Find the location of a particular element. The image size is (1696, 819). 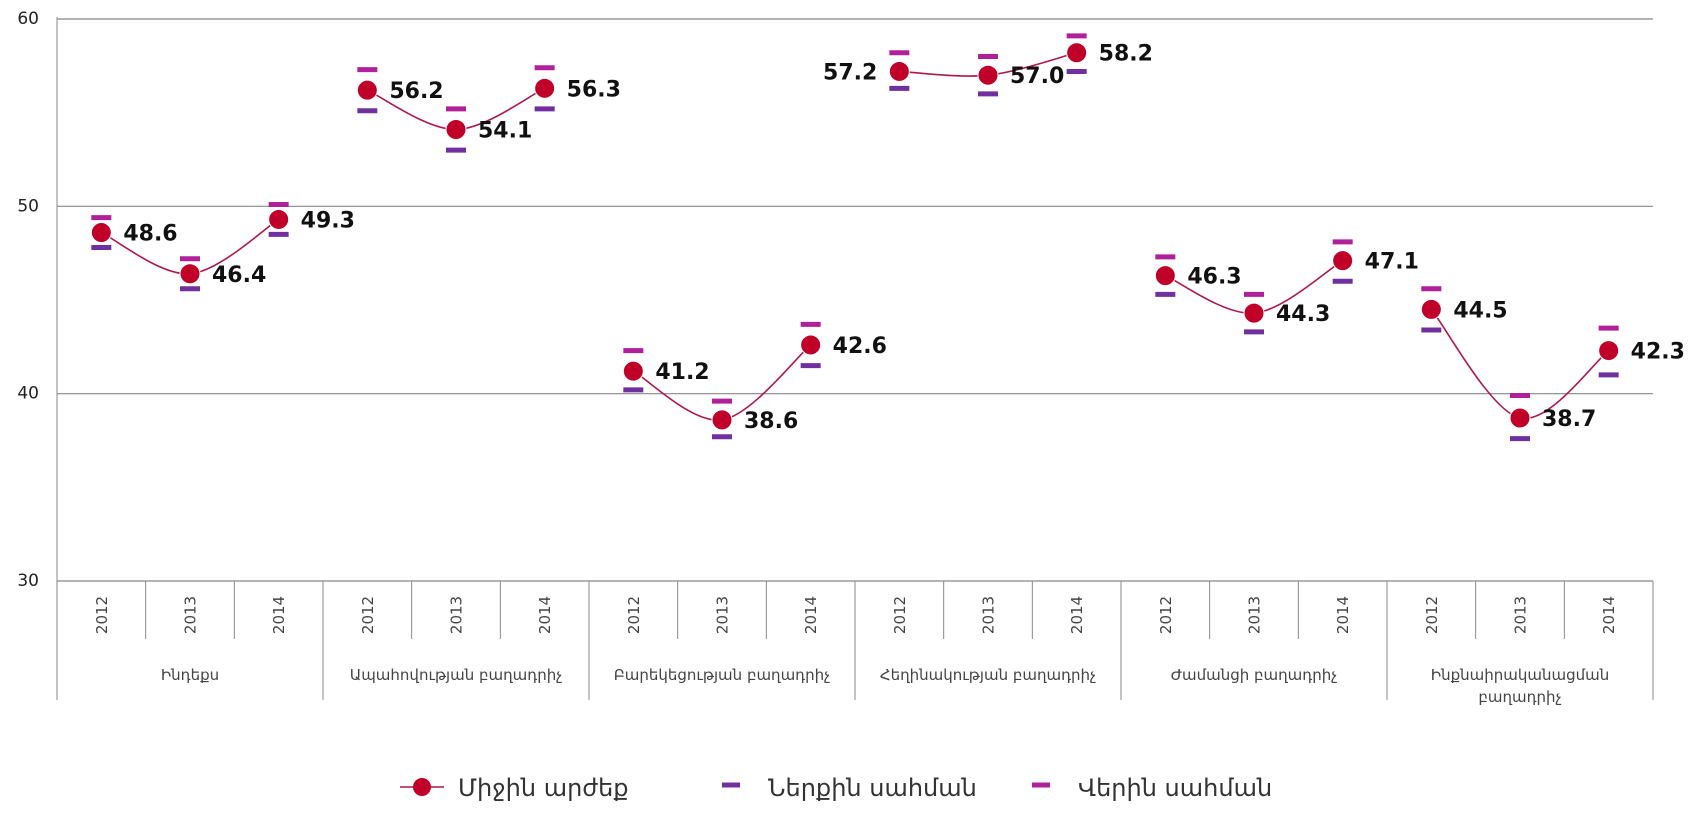

data-label: 56.3 is located at coordinates (594, 89).